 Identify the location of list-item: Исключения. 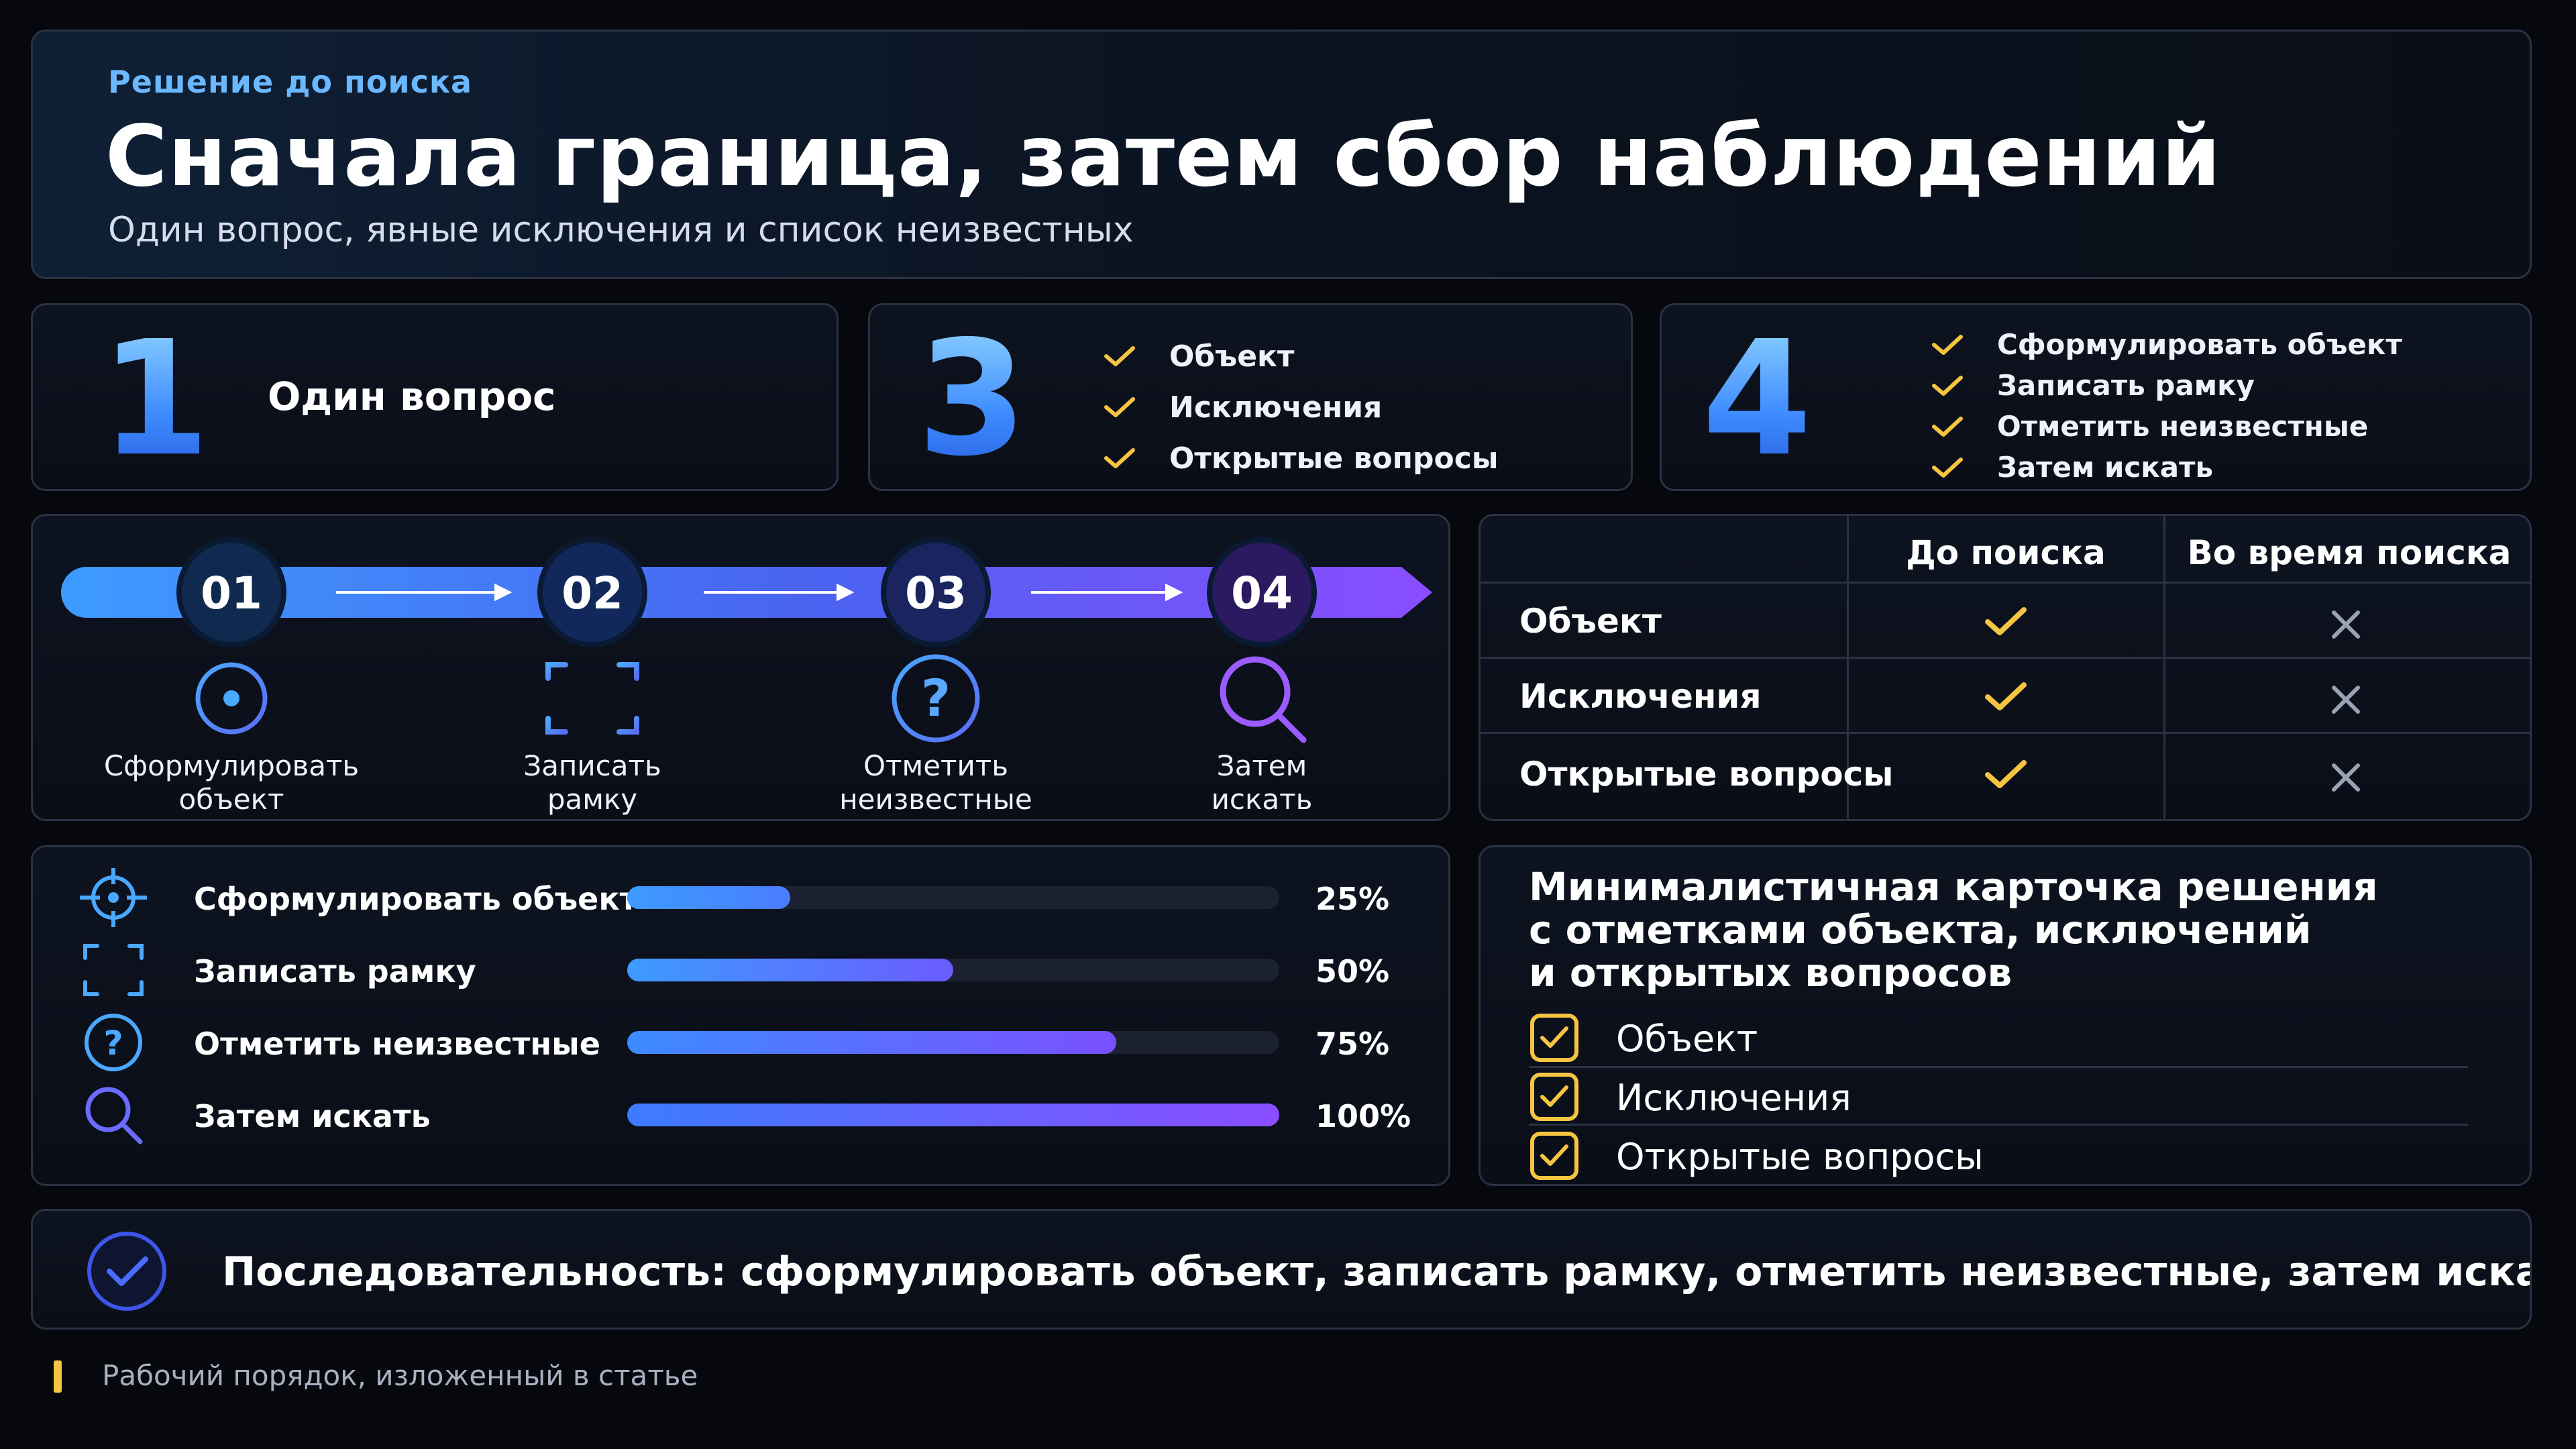
(1300, 407).